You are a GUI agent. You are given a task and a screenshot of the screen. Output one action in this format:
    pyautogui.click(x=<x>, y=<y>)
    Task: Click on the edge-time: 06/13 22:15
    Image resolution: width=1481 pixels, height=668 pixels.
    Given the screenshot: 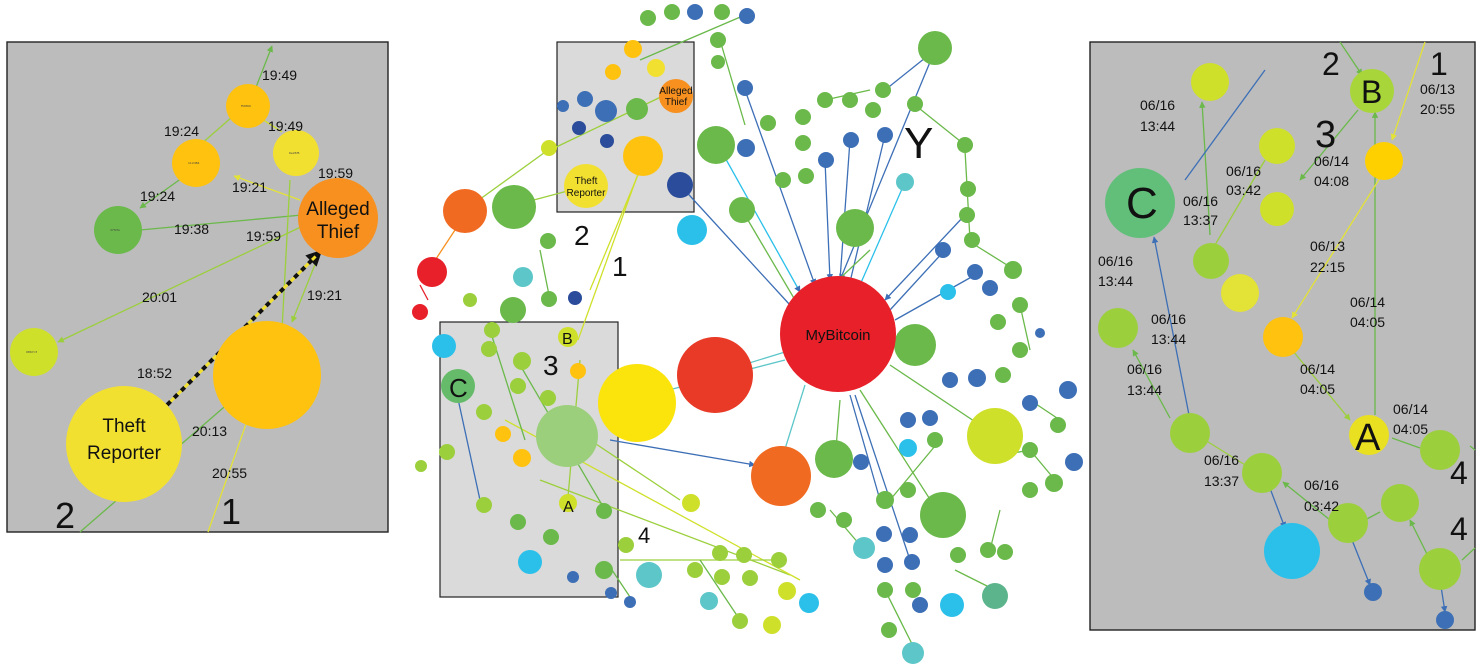 What is the action you would take?
    pyautogui.click(x=1327, y=256)
    